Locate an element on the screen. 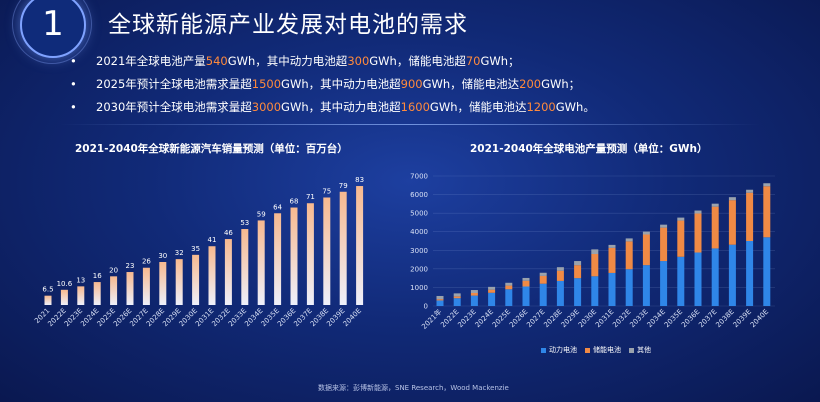 Image resolution: width=820 pixels, height=402 pixels. bullet-highlight: 900 is located at coordinates (411, 84).